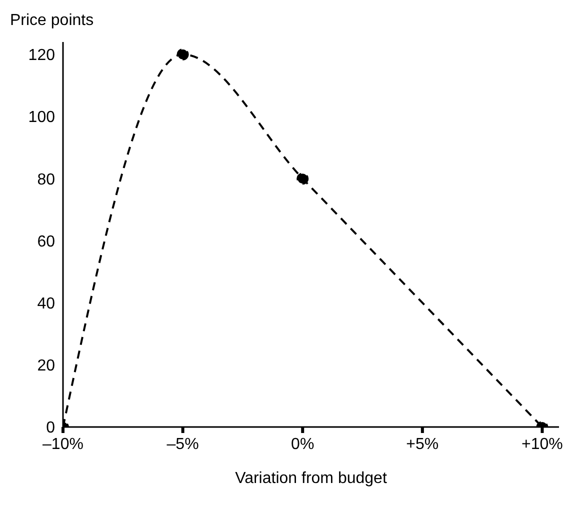 Image resolution: width=581 pixels, height=505 pixels. Describe the element at coordinates (542, 444) in the screenshot. I see `x-tick-label: +10%` at that location.